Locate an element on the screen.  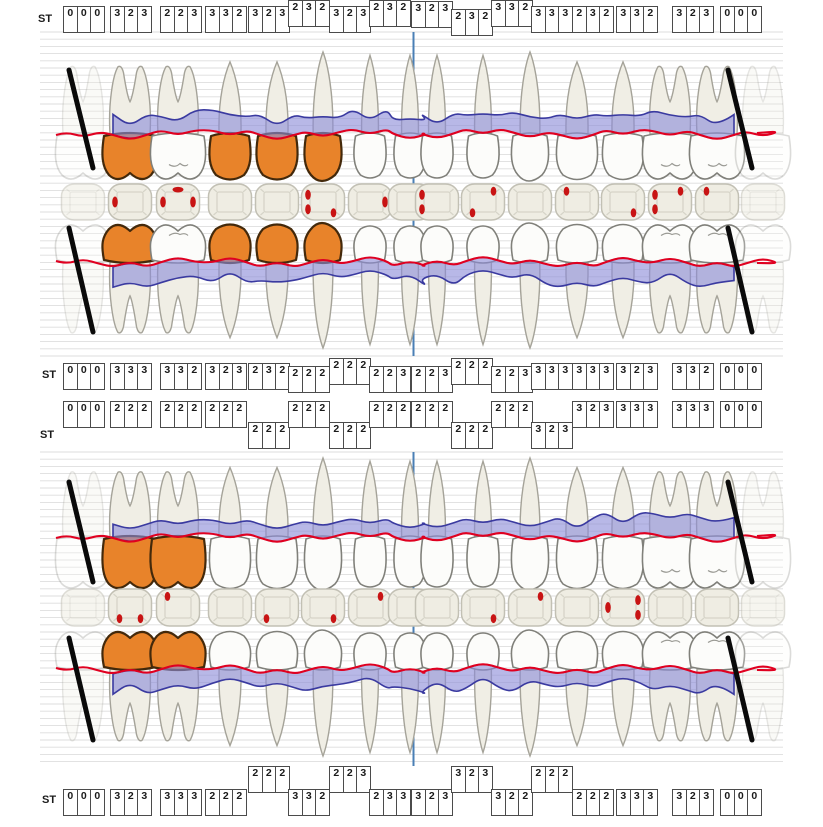
st-cell-upper-buccal-8-1: 2 is located at coordinates (376, 13).